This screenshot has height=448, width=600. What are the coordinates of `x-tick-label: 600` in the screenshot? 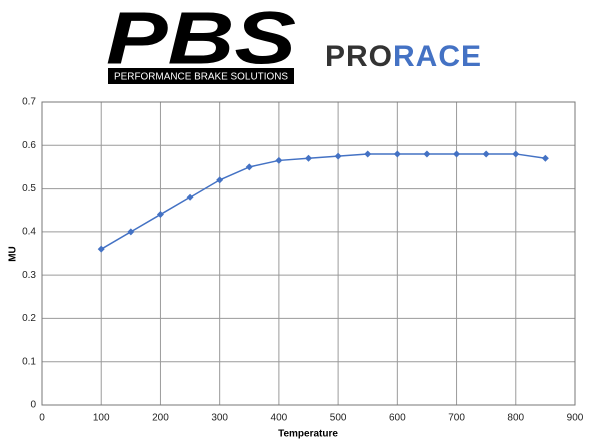 It's located at (397, 418).